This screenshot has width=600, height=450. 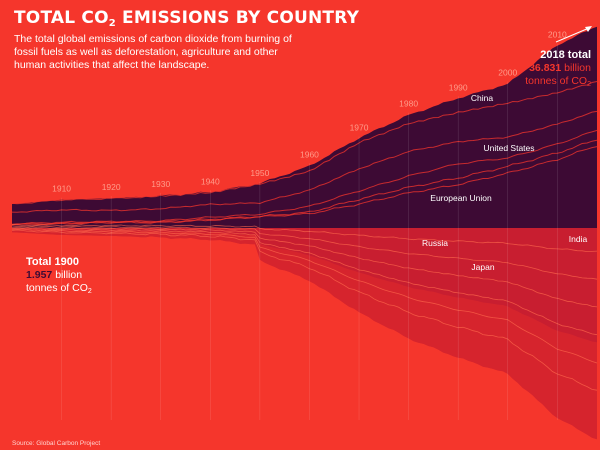 I want to click on label-european-union: European Union, so click(x=461, y=198).